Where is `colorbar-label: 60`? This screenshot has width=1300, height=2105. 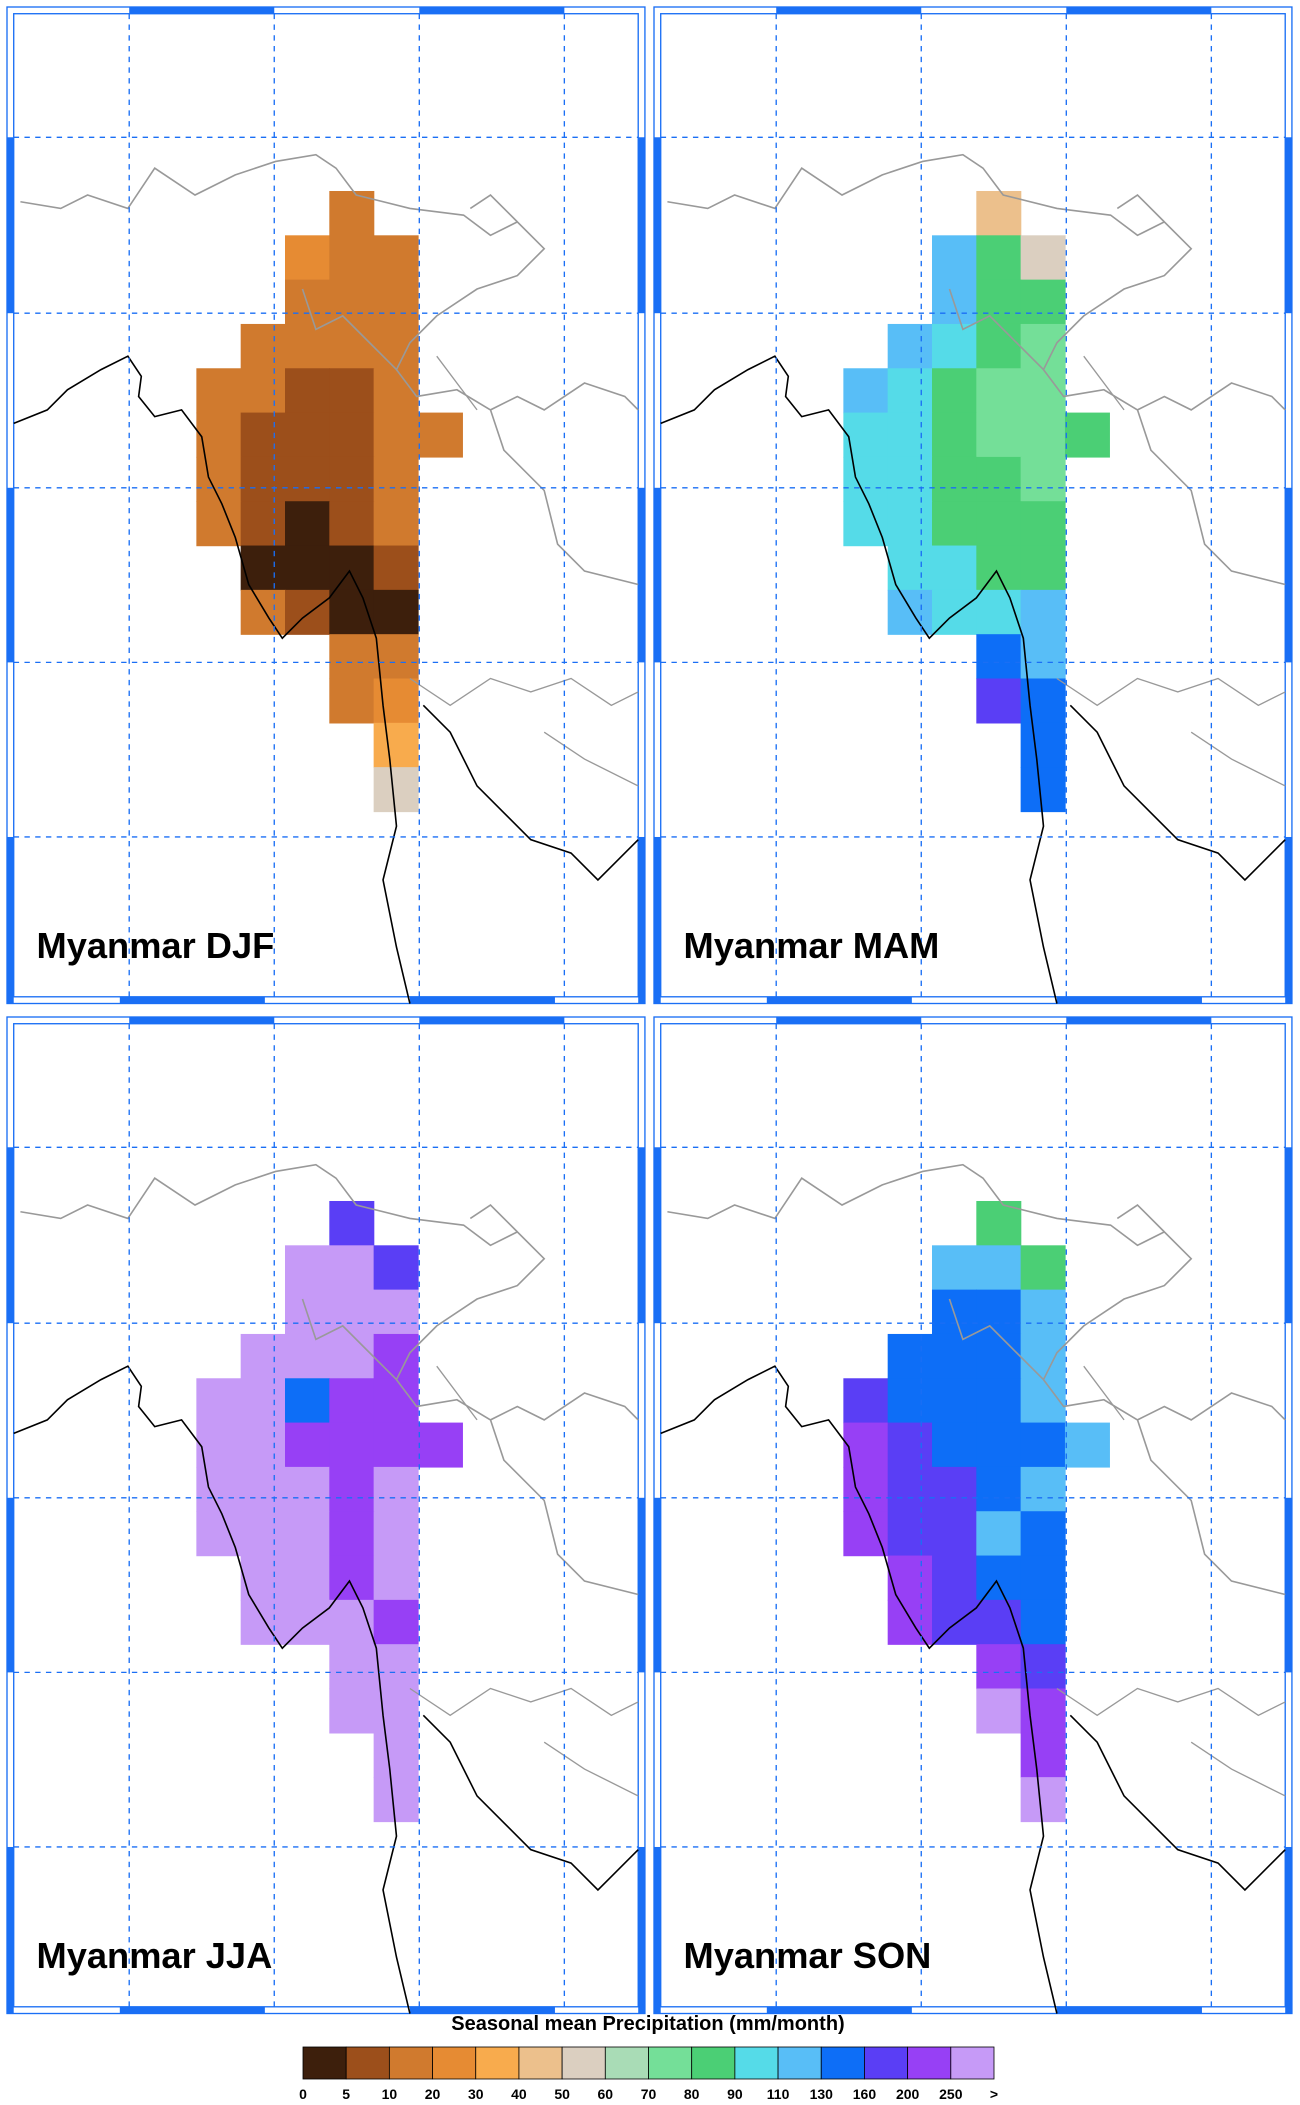
colorbar-label: 60 is located at coordinates (606, 2094).